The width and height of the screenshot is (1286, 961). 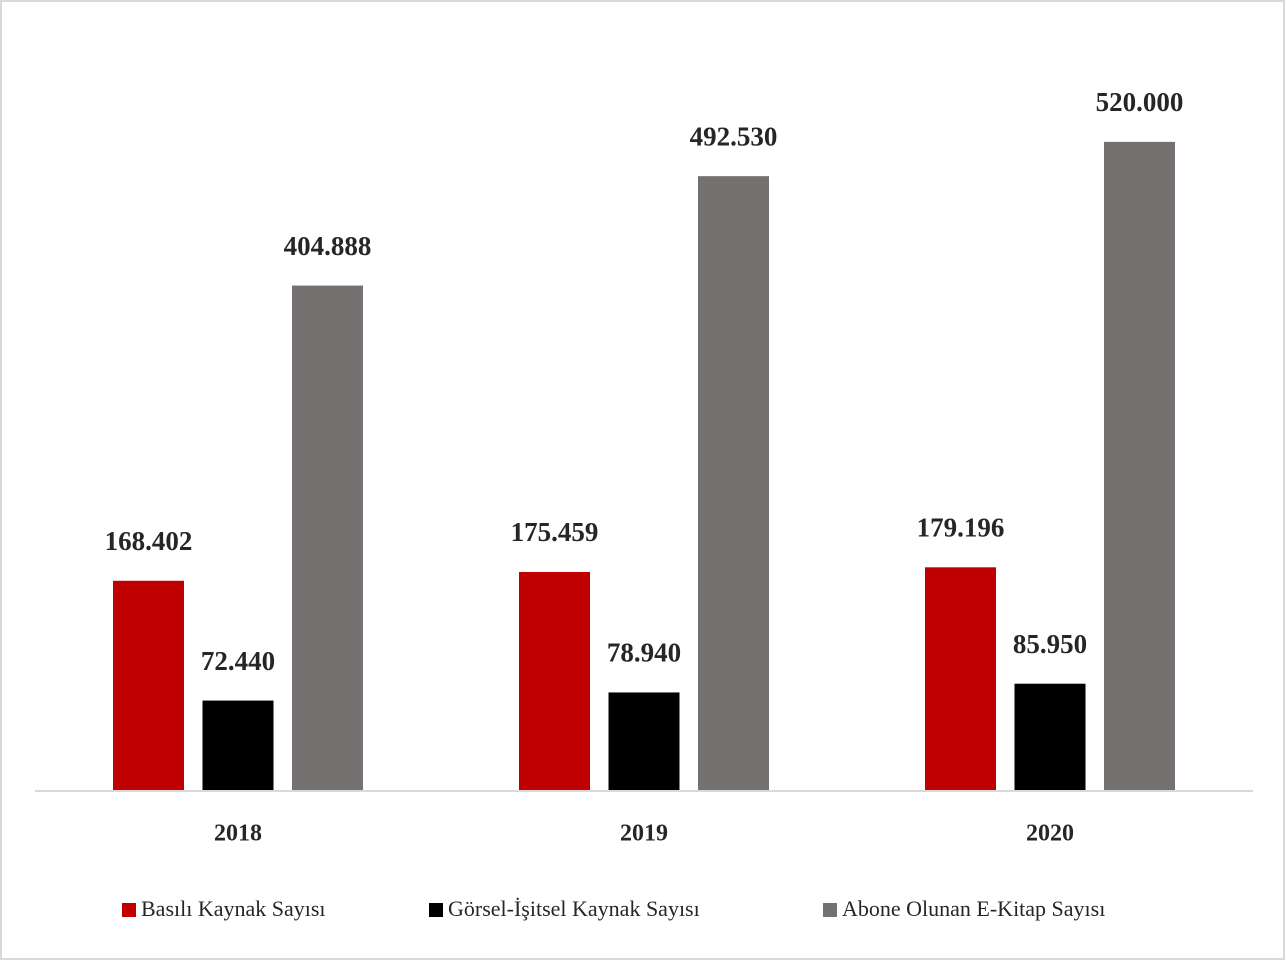 What do you see at coordinates (238, 661) in the screenshot?
I see `data-label: 72.440` at bounding box center [238, 661].